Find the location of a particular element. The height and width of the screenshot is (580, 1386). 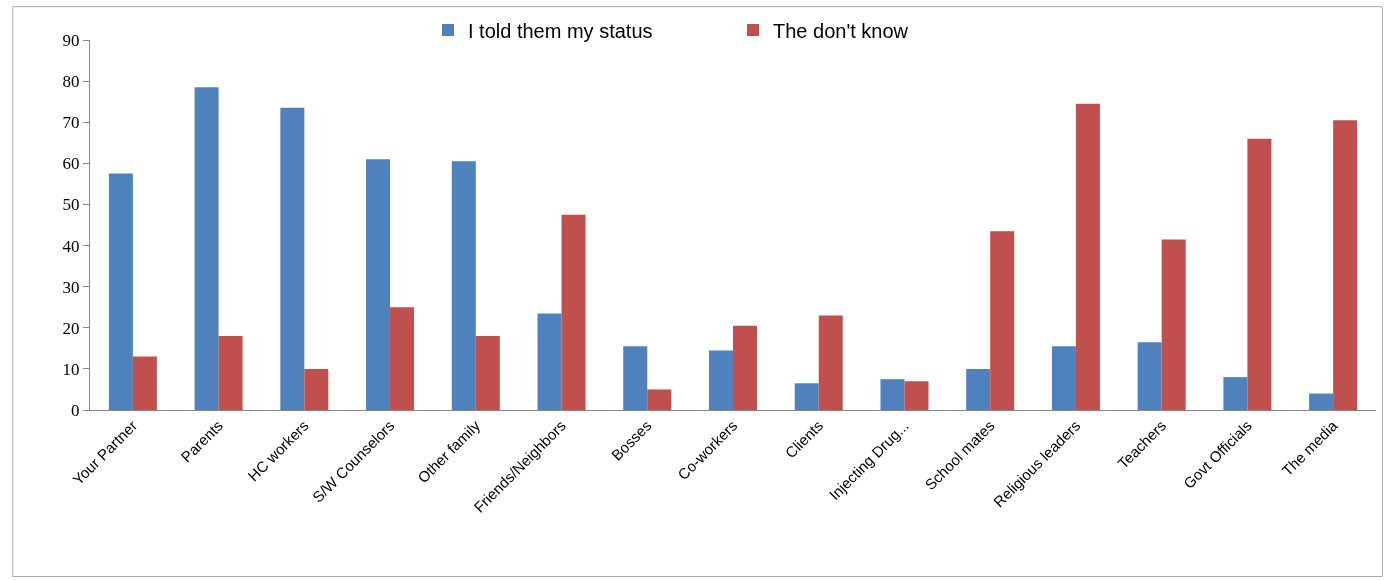

y-tick-label: 70 is located at coordinates (71, 123).